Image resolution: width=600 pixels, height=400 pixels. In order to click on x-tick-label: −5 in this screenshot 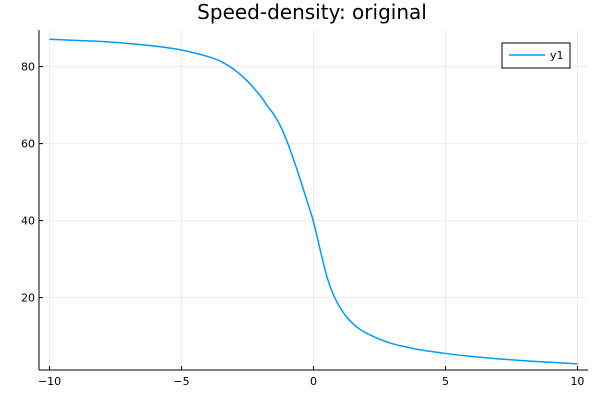, I will do `click(181, 381)`.